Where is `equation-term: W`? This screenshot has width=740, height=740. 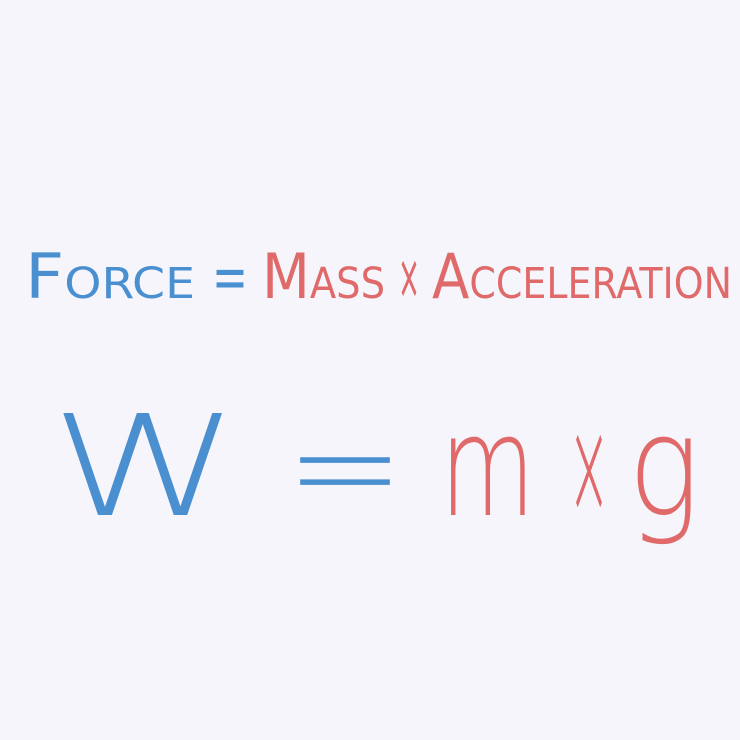 equation-term: W is located at coordinates (145, 467).